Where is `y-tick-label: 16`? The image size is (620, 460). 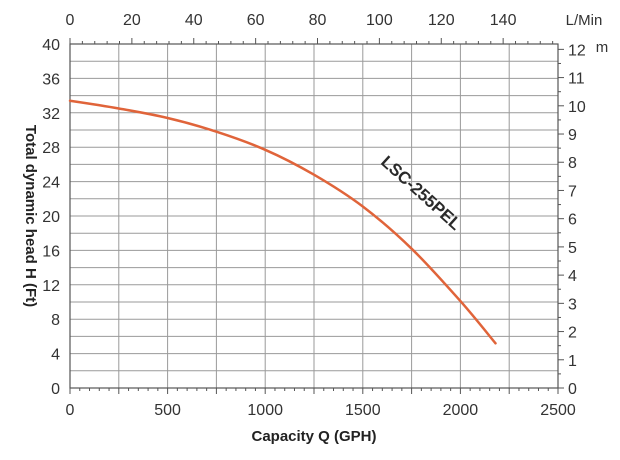
y-tick-label: 16 is located at coordinates (51, 251).